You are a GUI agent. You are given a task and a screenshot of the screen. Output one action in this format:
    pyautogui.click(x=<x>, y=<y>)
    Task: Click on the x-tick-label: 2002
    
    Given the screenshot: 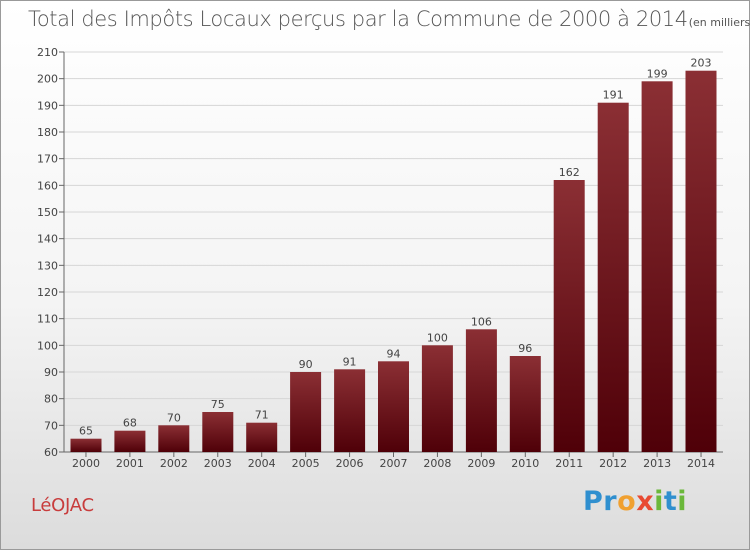 What is the action you would take?
    pyautogui.click(x=174, y=463)
    